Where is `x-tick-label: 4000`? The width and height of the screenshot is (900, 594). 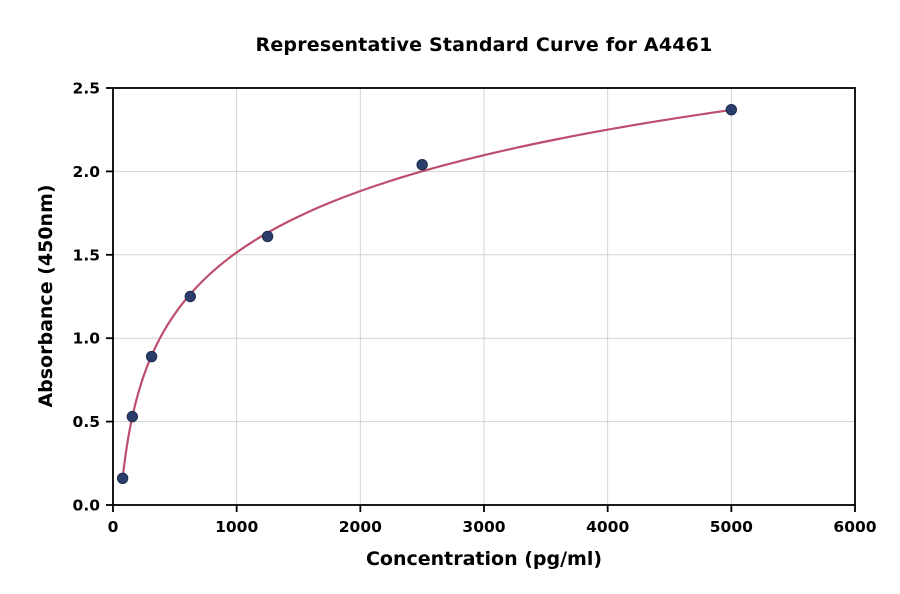 x-tick-label: 4000 is located at coordinates (607, 527).